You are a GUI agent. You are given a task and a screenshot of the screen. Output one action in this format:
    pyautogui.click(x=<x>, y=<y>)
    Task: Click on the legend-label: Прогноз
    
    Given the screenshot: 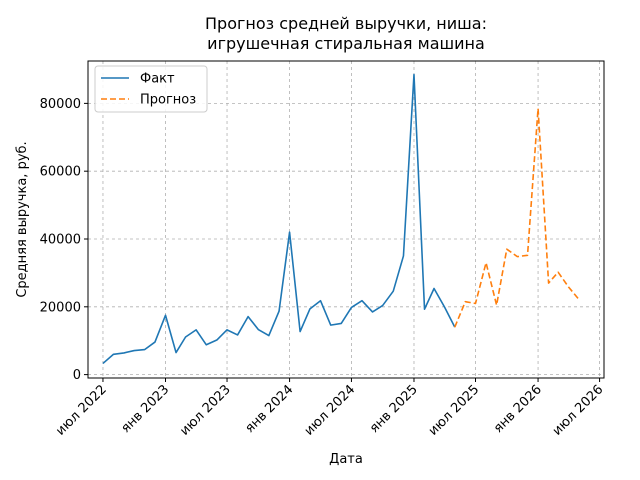 What is the action you would take?
    pyautogui.click(x=168, y=100)
    